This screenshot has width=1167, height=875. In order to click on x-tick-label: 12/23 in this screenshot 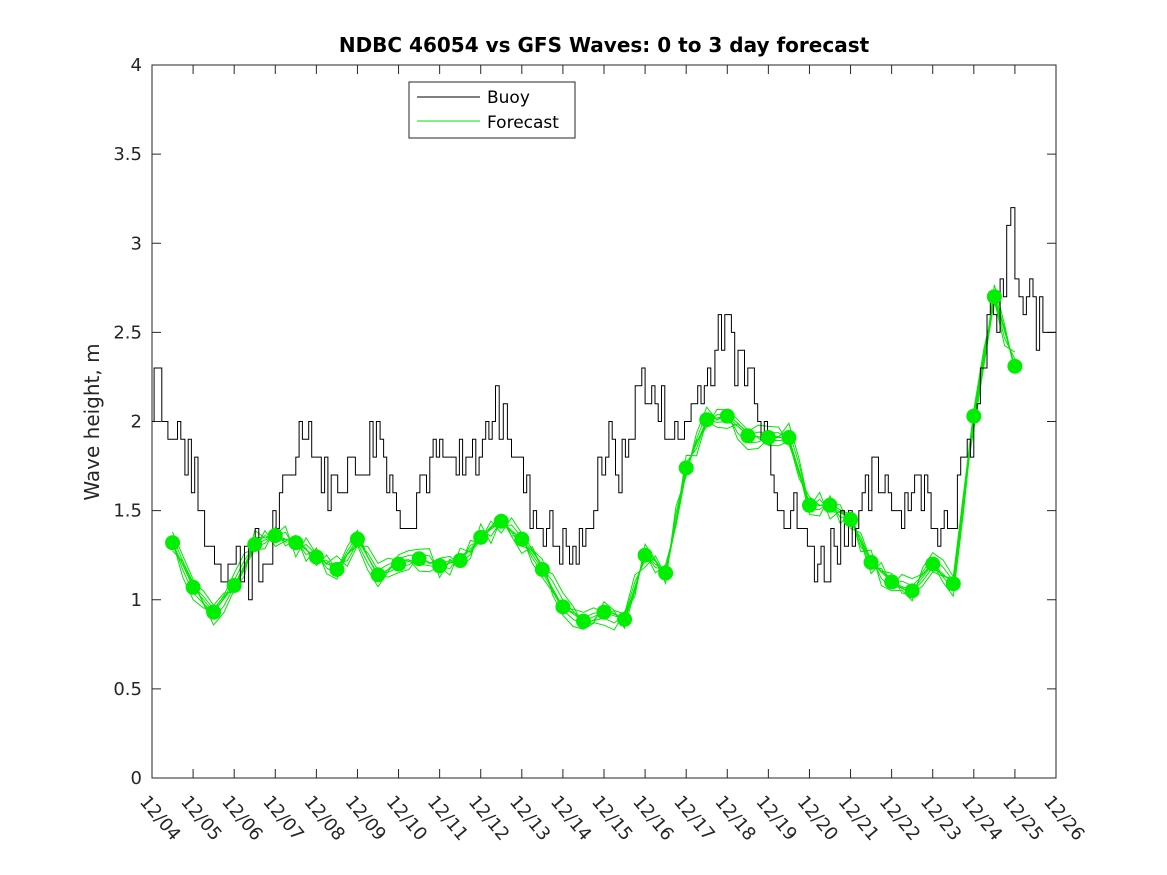, I will do `click(940, 818)`.